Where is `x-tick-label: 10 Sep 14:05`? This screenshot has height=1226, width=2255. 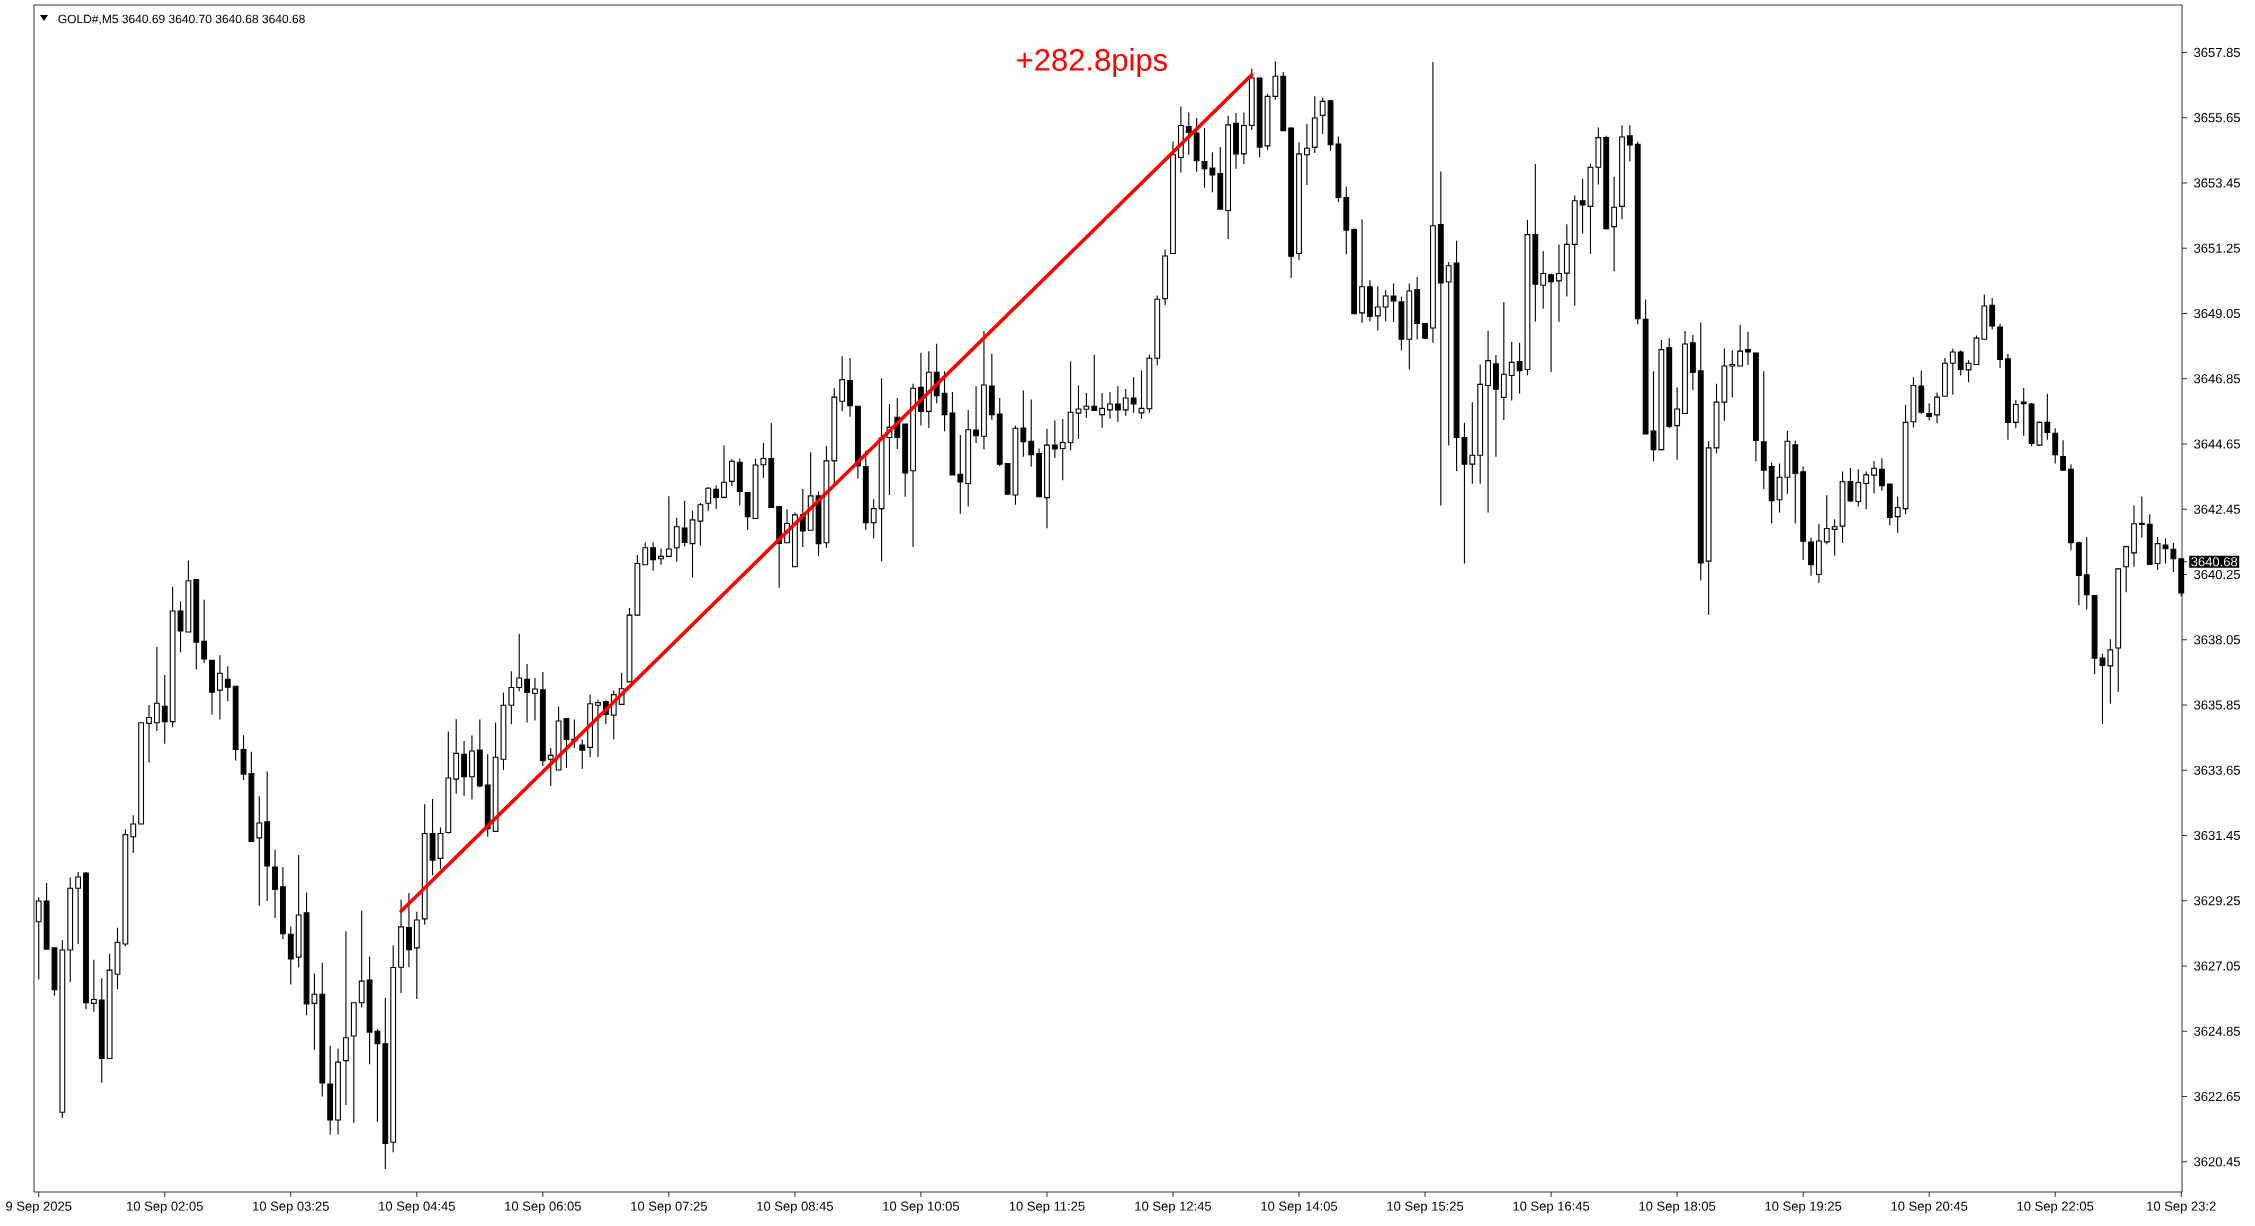
x-tick-label: 10 Sep 14:05 is located at coordinates (1299, 1207).